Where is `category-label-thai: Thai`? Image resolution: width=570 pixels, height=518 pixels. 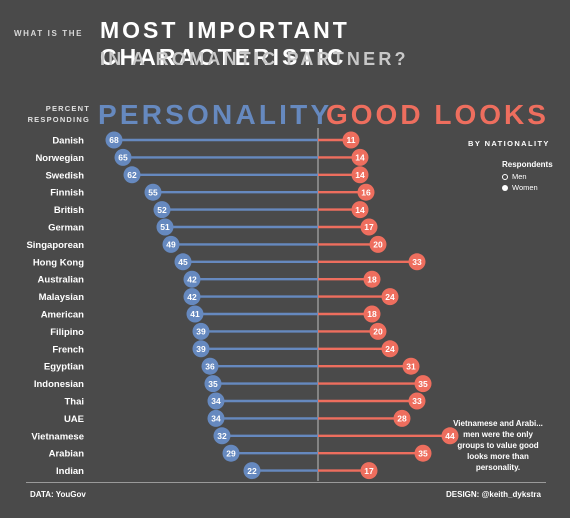 category-label-thai: Thai is located at coordinates (74, 402).